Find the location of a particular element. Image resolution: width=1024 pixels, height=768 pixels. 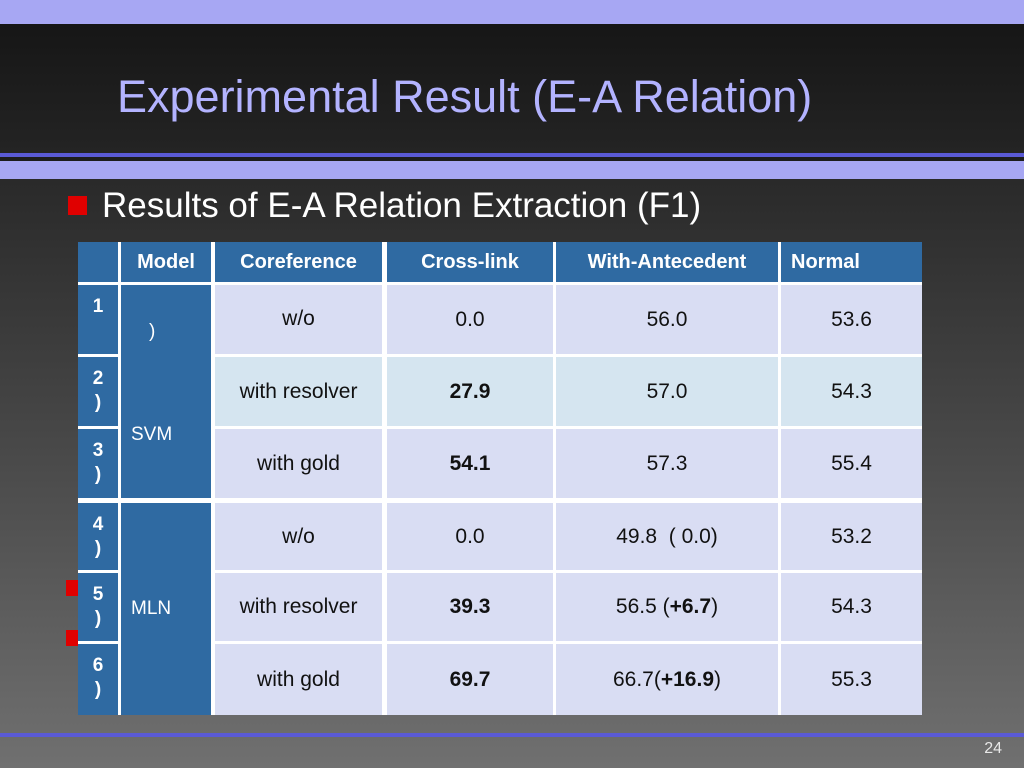

row-index-number: 6 is located at coordinates (98, 665).